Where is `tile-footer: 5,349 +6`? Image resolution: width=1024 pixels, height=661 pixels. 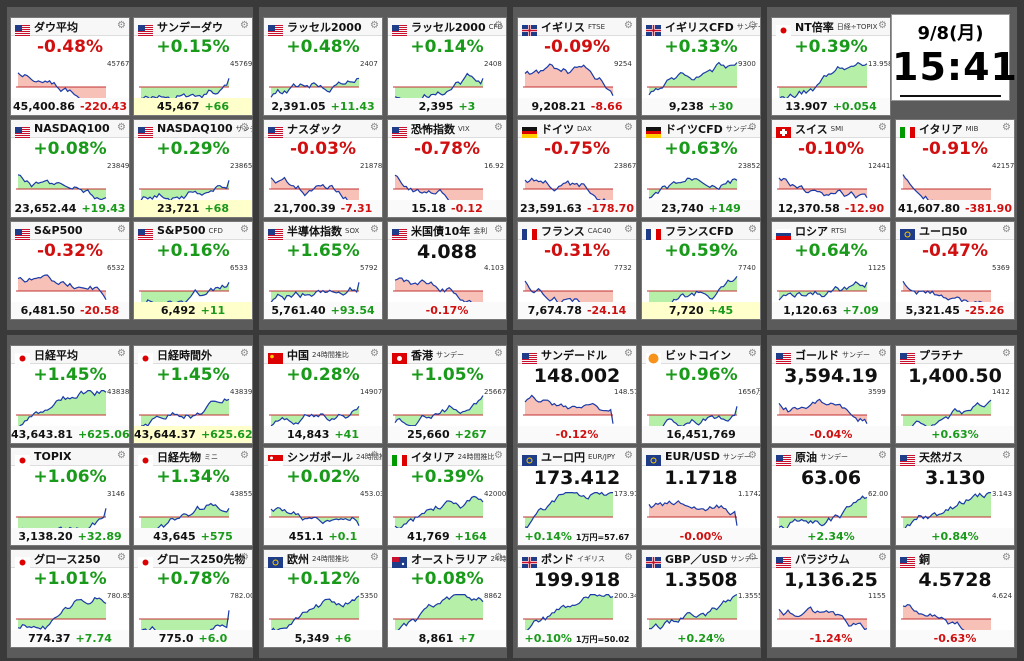 tile-footer: 5,349 +6 is located at coordinates (323, 638).